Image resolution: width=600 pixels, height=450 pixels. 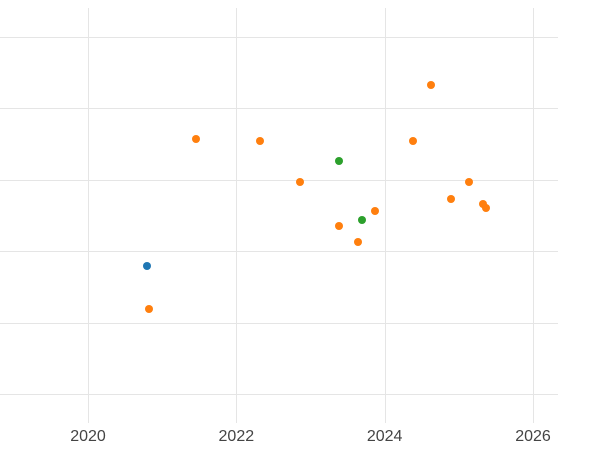 I want to click on x-tick-label: 2022, so click(x=236, y=436).